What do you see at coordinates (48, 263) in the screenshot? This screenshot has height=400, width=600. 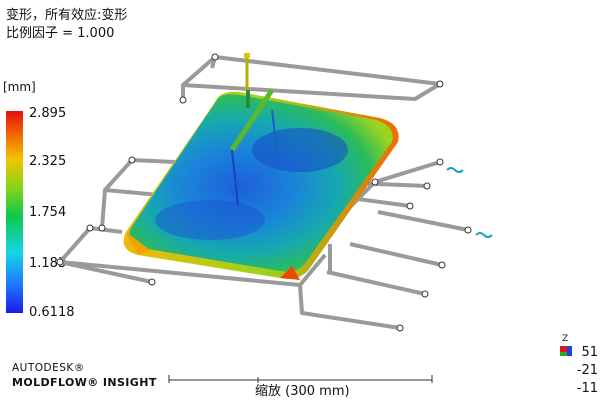 I see `legend-tick: 1.183` at bounding box center [48, 263].